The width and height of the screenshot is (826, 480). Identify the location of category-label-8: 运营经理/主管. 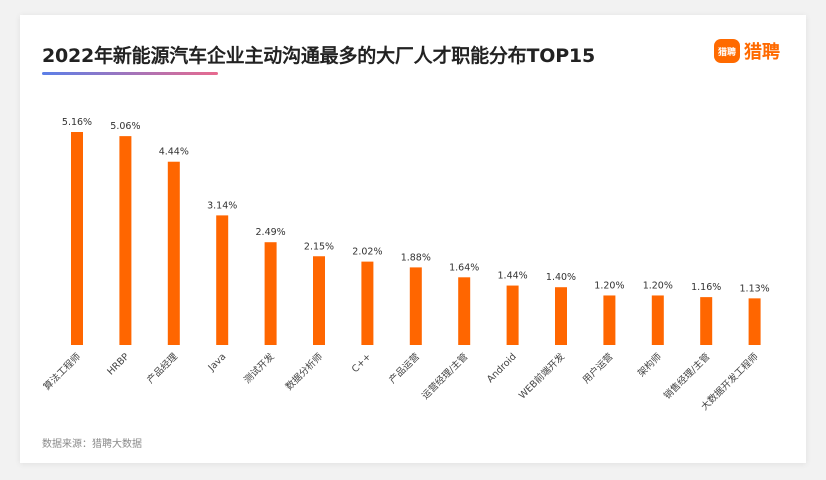
(444, 376).